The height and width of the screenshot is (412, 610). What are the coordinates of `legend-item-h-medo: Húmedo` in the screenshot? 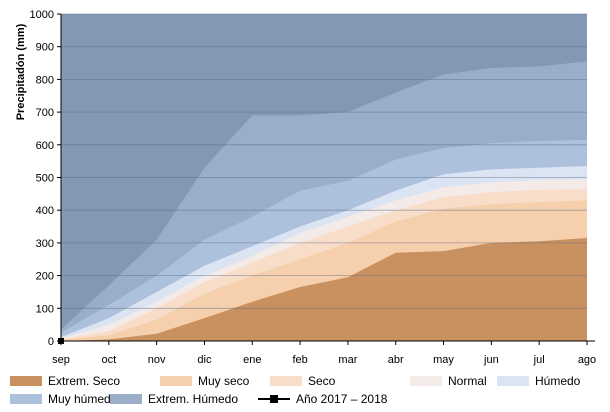 It's located at (539, 381).